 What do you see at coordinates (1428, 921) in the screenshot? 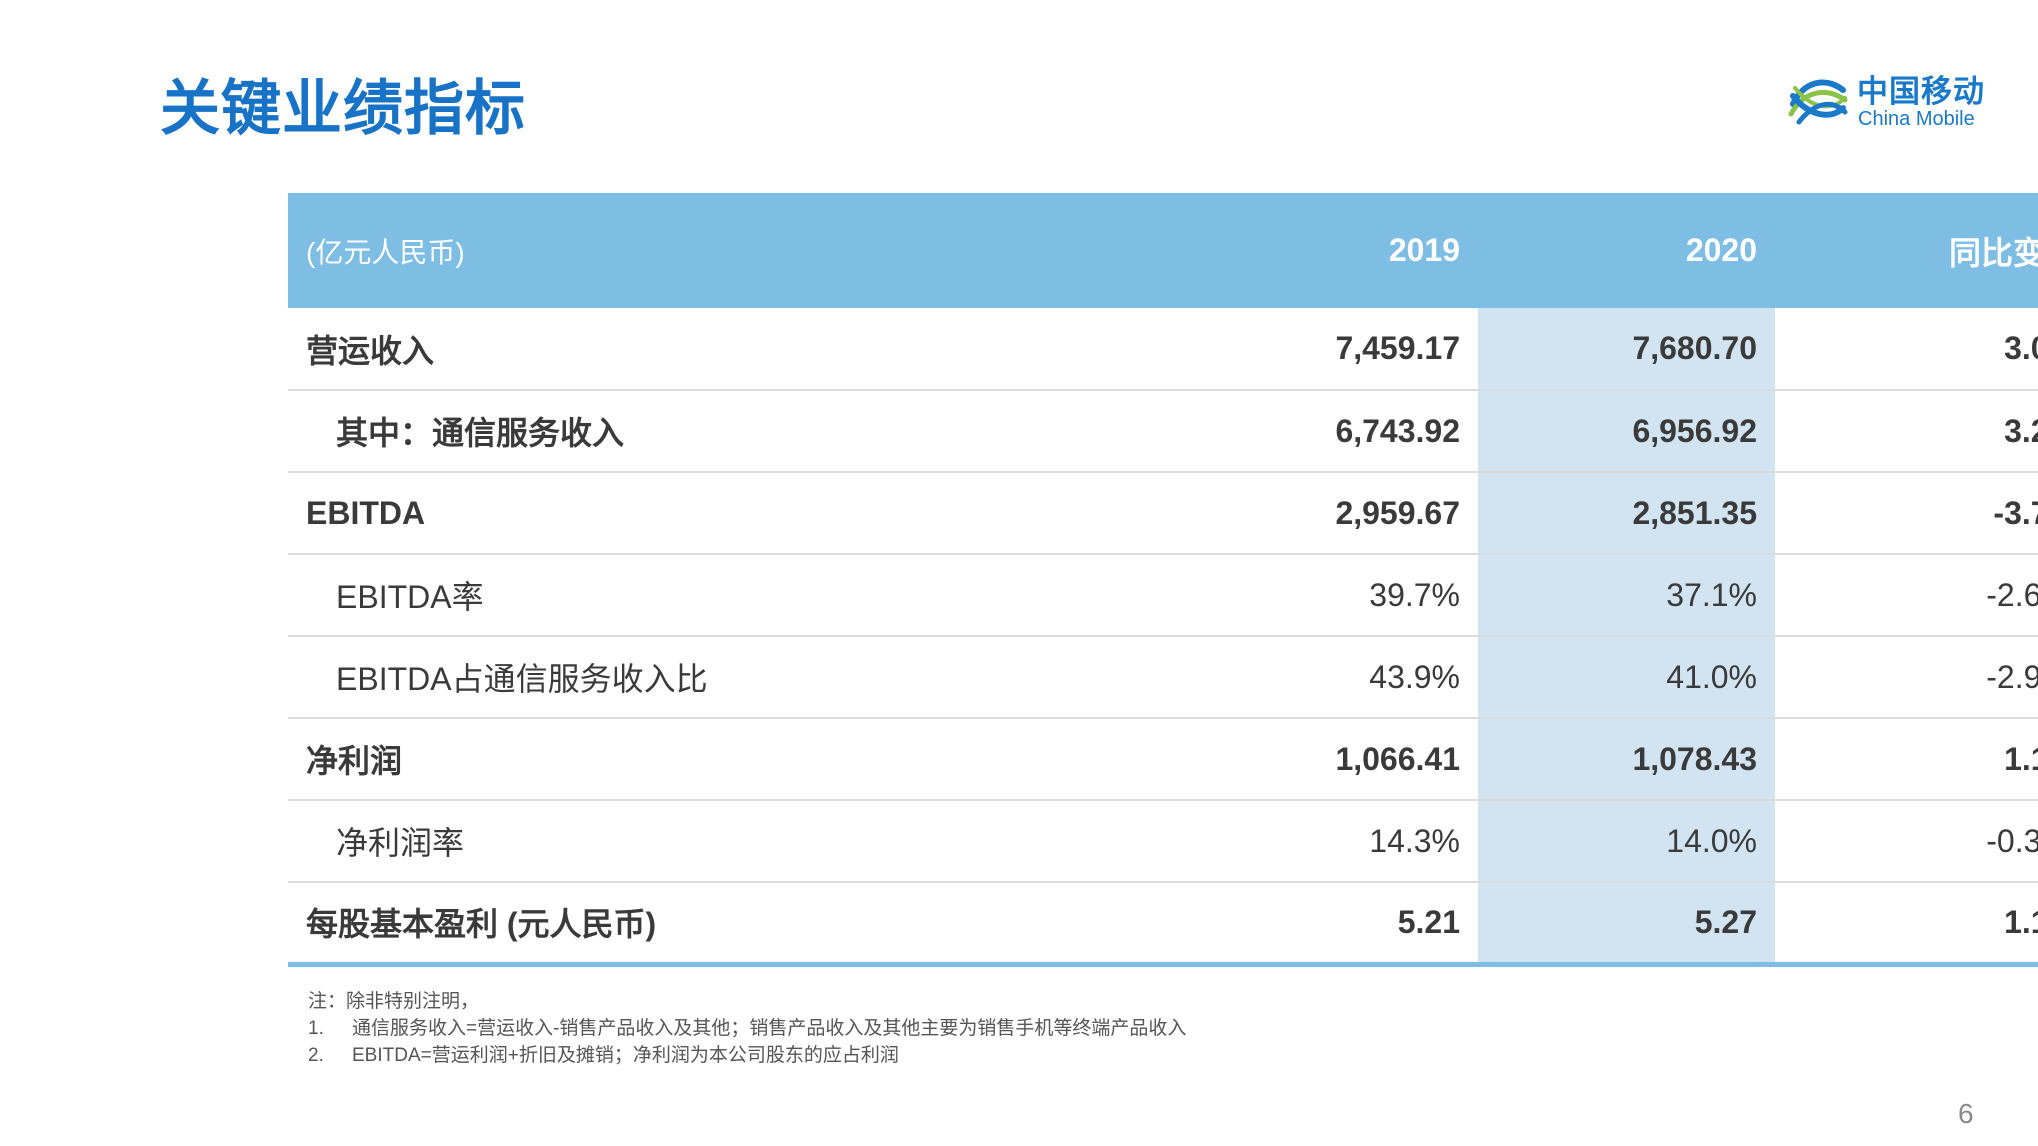
I see `value-2019: 5.21` at bounding box center [1428, 921].